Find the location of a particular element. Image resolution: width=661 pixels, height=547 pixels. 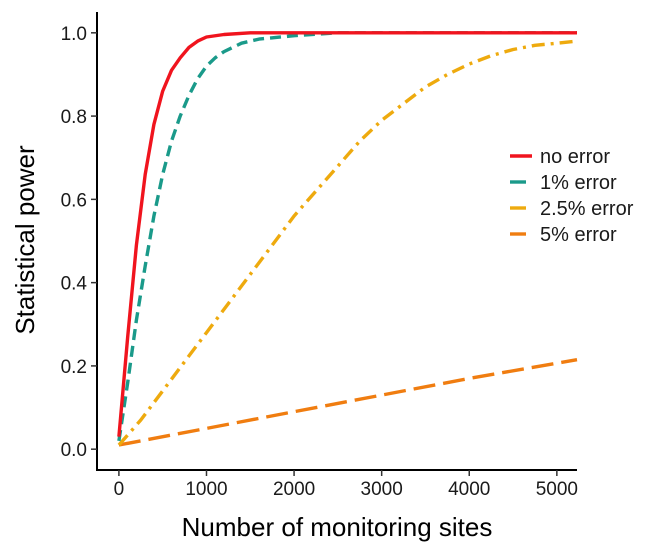

y-axis-ticks: 0.0 0.2 0.4 0.6 0.8 1.0 is located at coordinates (79, 242).